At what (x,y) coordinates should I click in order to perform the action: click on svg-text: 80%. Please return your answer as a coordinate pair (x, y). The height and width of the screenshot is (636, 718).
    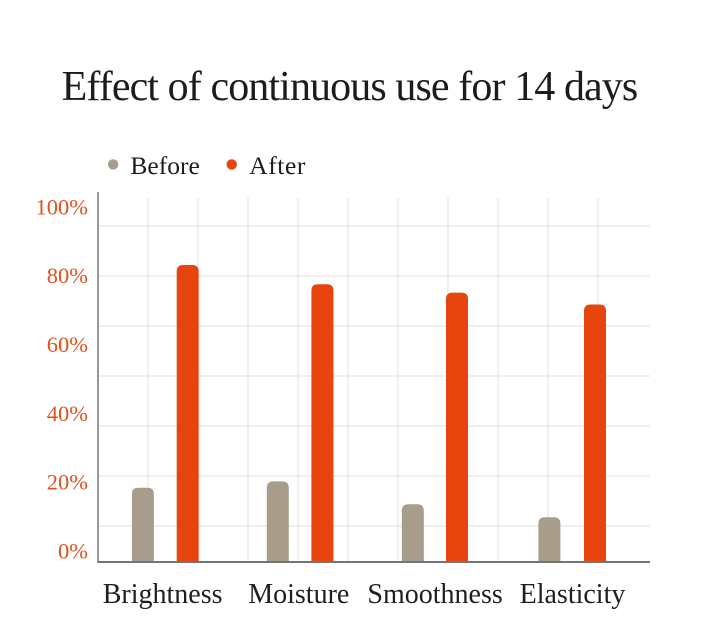
    Looking at the image, I should click on (67, 275).